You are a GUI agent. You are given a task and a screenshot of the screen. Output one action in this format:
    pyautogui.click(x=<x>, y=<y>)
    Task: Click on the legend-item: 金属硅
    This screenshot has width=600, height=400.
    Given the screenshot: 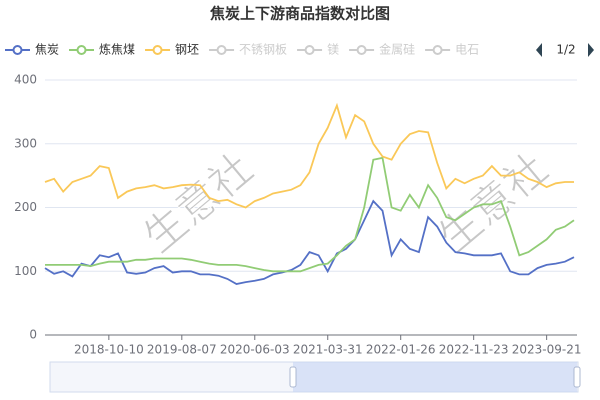 What is the action you would take?
    pyautogui.click(x=382, y=49)
    